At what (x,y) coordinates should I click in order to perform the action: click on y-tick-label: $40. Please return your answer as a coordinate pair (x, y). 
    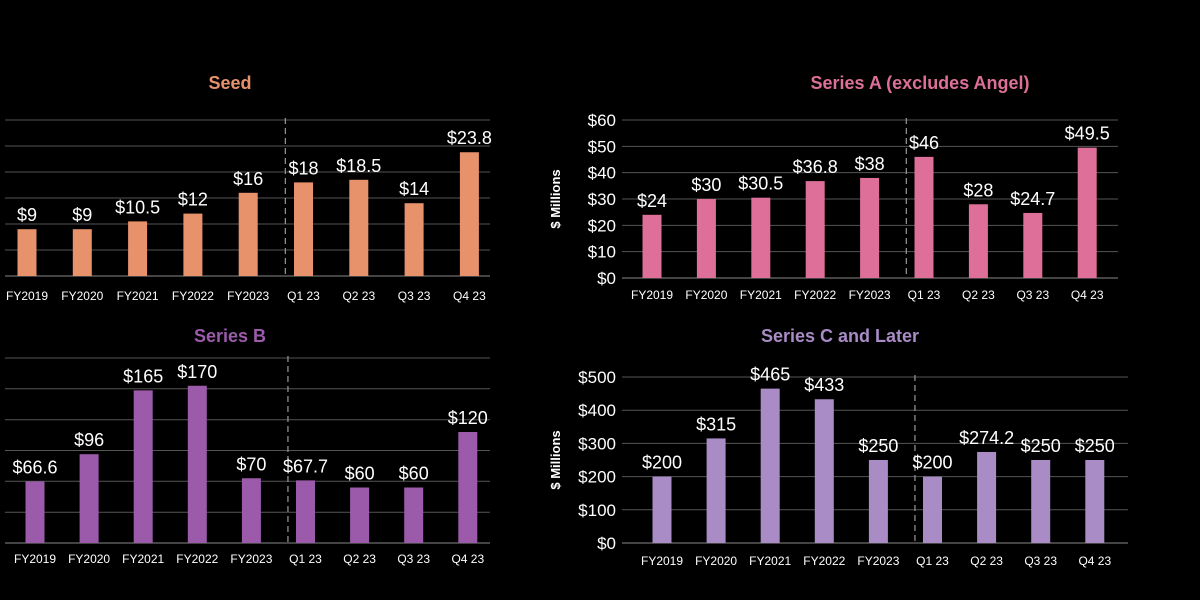
    Looking at the image, I should click on (602, 173).